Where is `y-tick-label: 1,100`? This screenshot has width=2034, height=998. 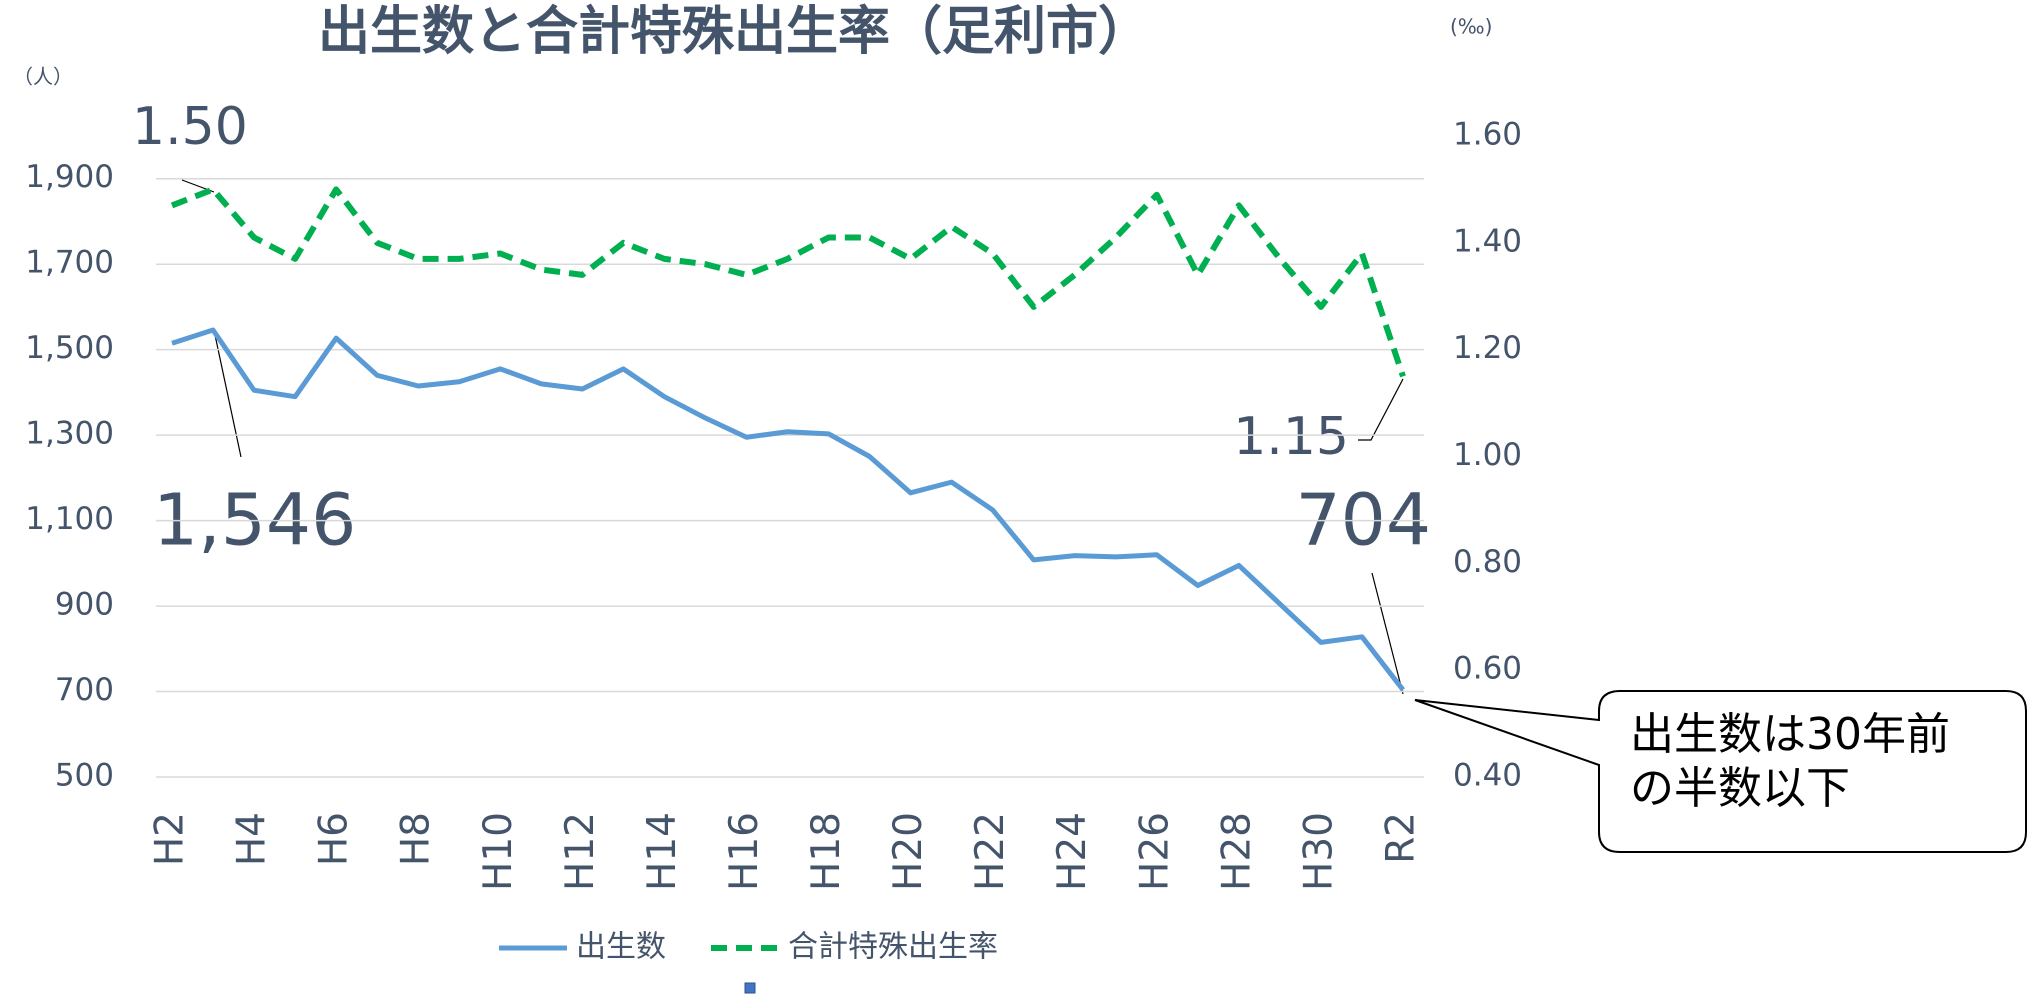 y-tick-label: 1,100 is located at coordinates (69, 519).